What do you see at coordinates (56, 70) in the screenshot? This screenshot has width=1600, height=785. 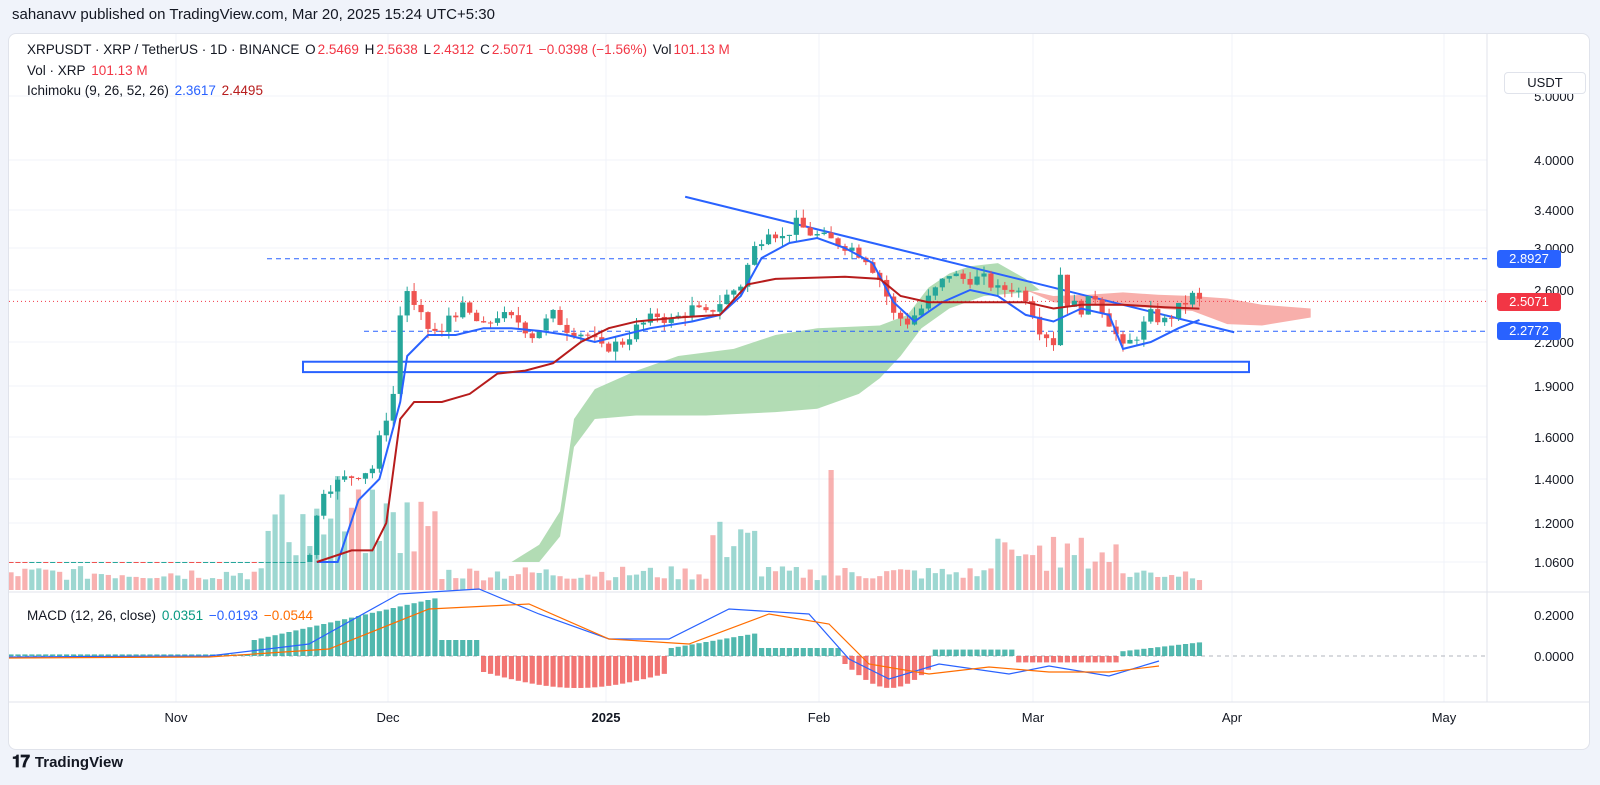 I see `volume-indicator-label: Vol · XRP` at bounding box center [56, 70].